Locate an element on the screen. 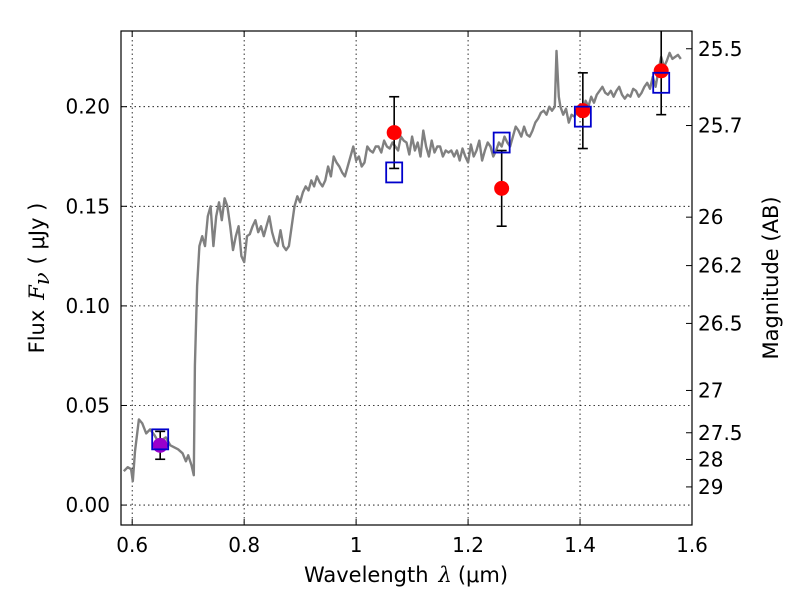  x-axis-title-unit: (μm) is located at coordinates (483, 575).